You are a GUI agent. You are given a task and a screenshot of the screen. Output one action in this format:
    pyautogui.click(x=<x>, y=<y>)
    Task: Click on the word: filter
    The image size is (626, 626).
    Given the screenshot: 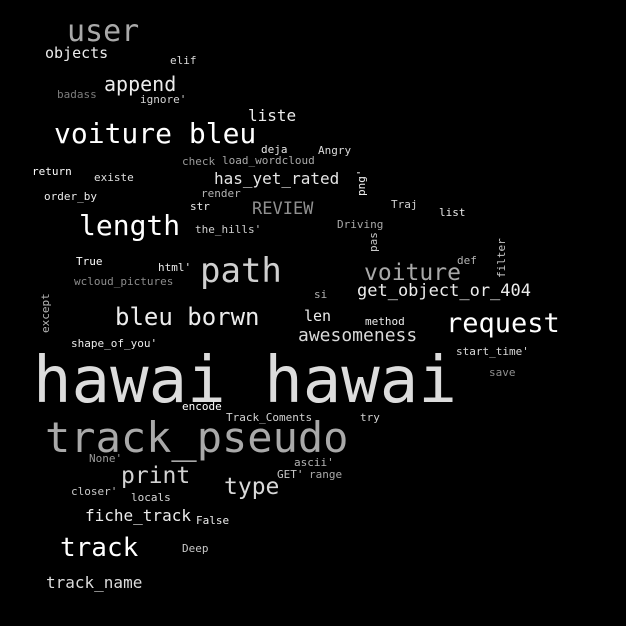 What is the action you would take?
    pyautogui.click(x=501, y=258)
    